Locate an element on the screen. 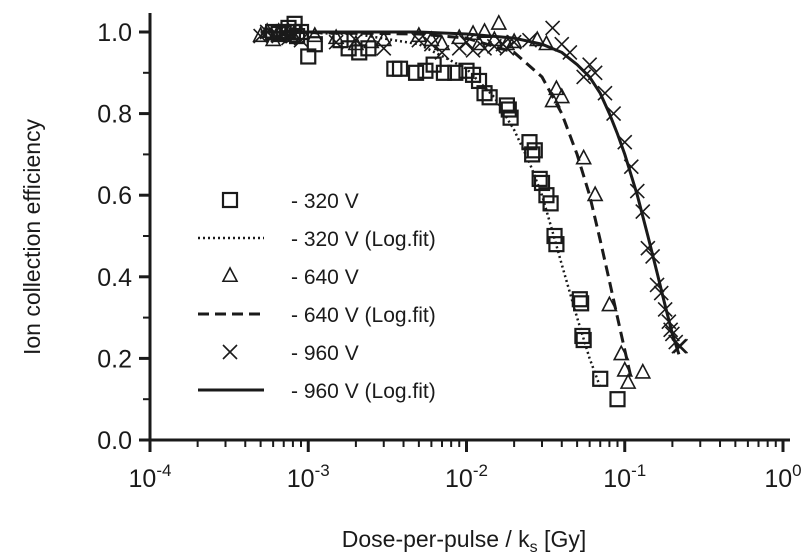 The width and height of the screenshot is (810, 559). x-tick-label: 10⁻³ is located at coordinates (308, 477).